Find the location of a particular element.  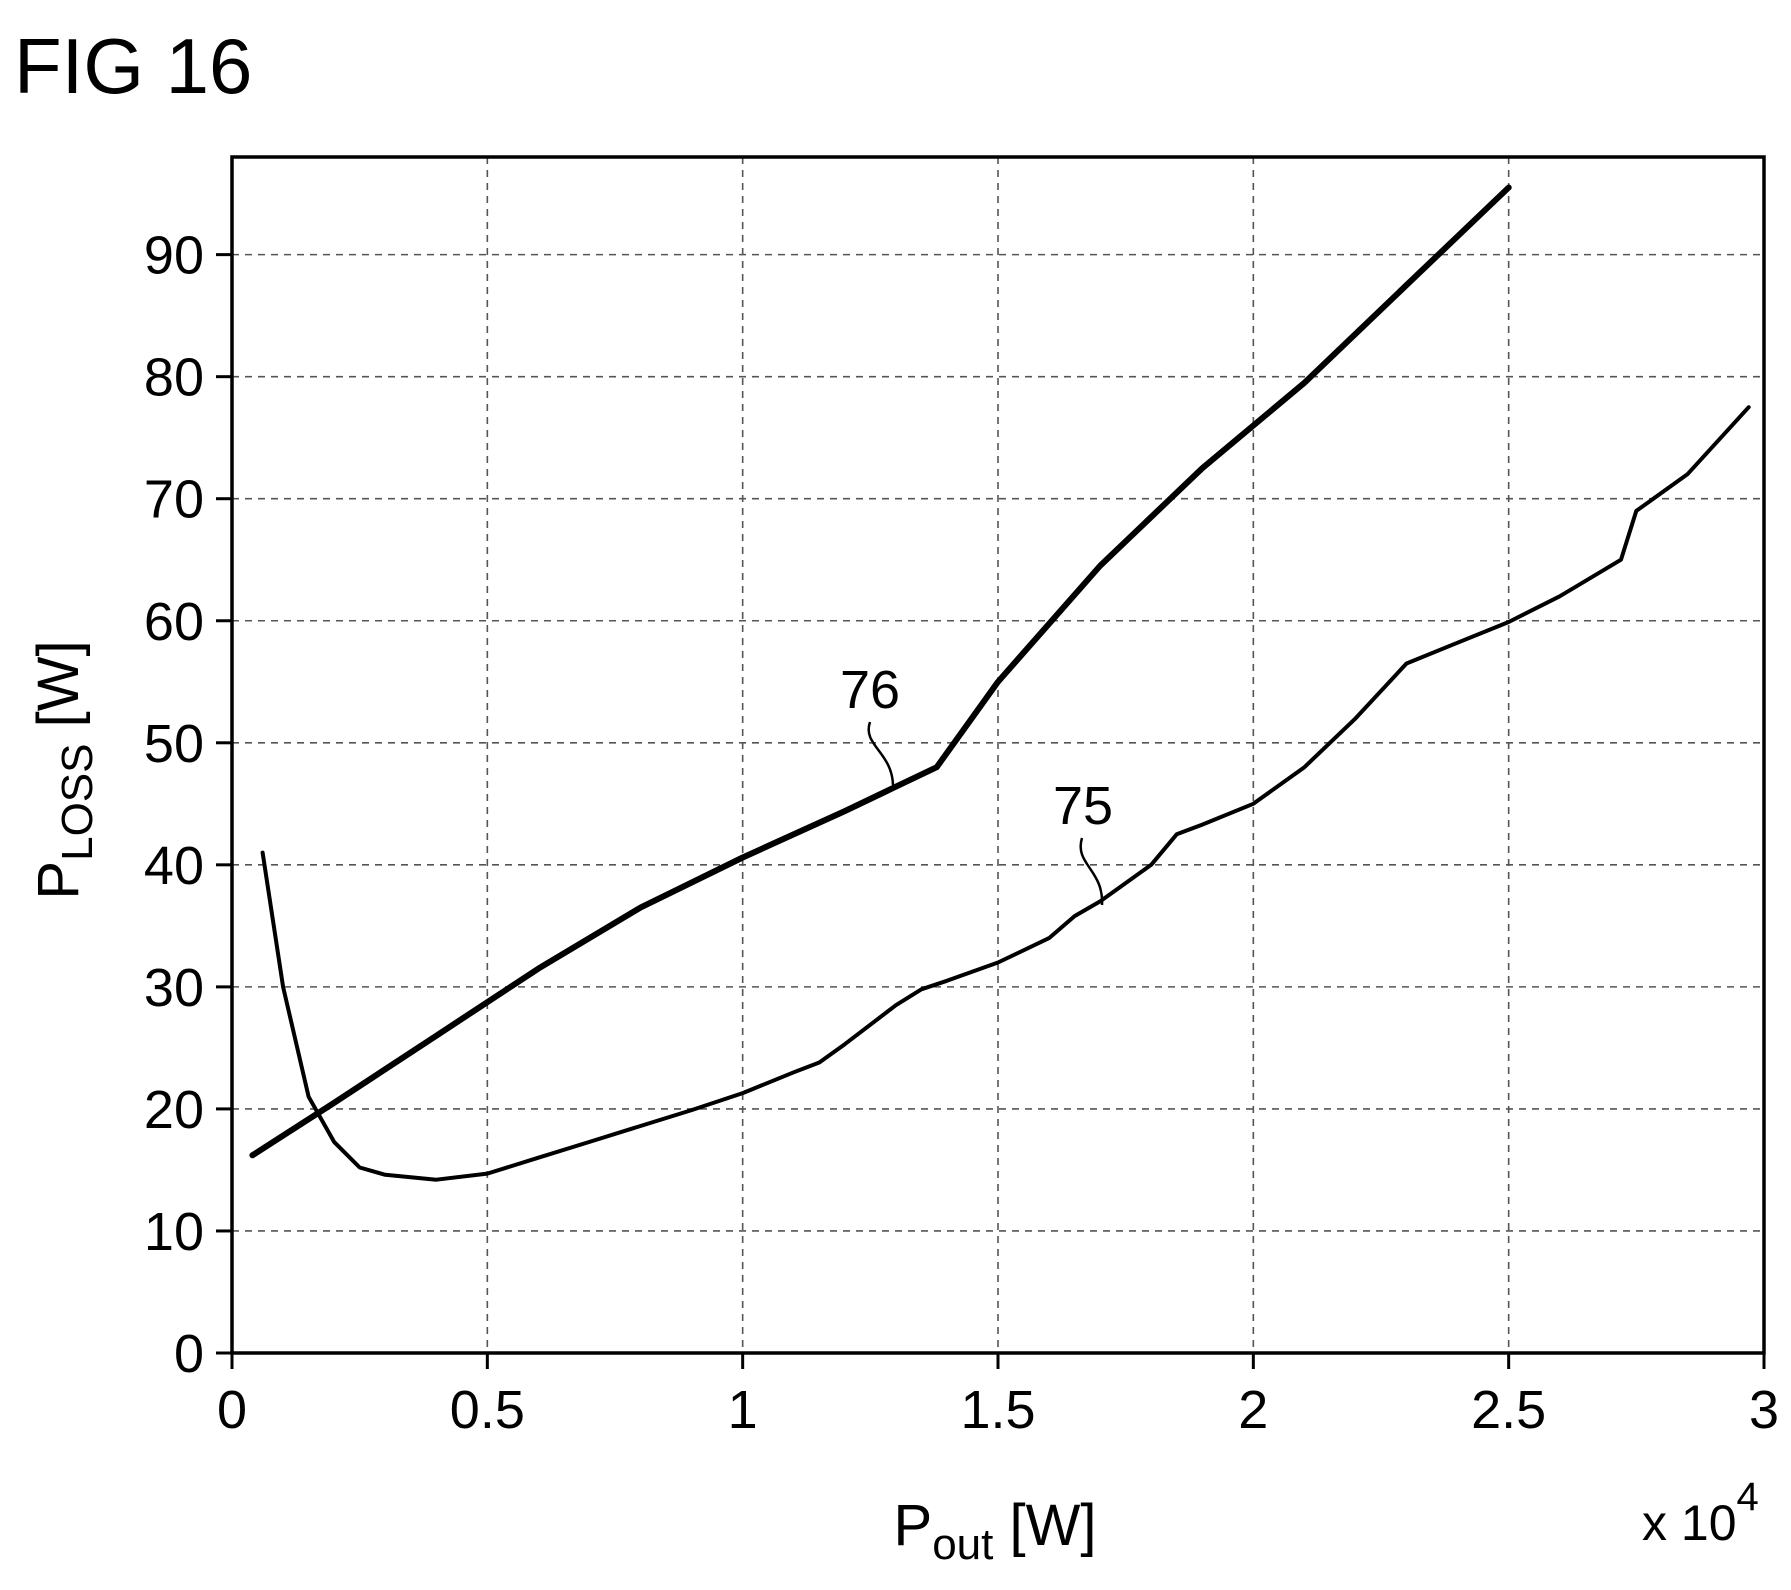

x-axis-label: Pout [W] is located at coordinates (995, 1531).